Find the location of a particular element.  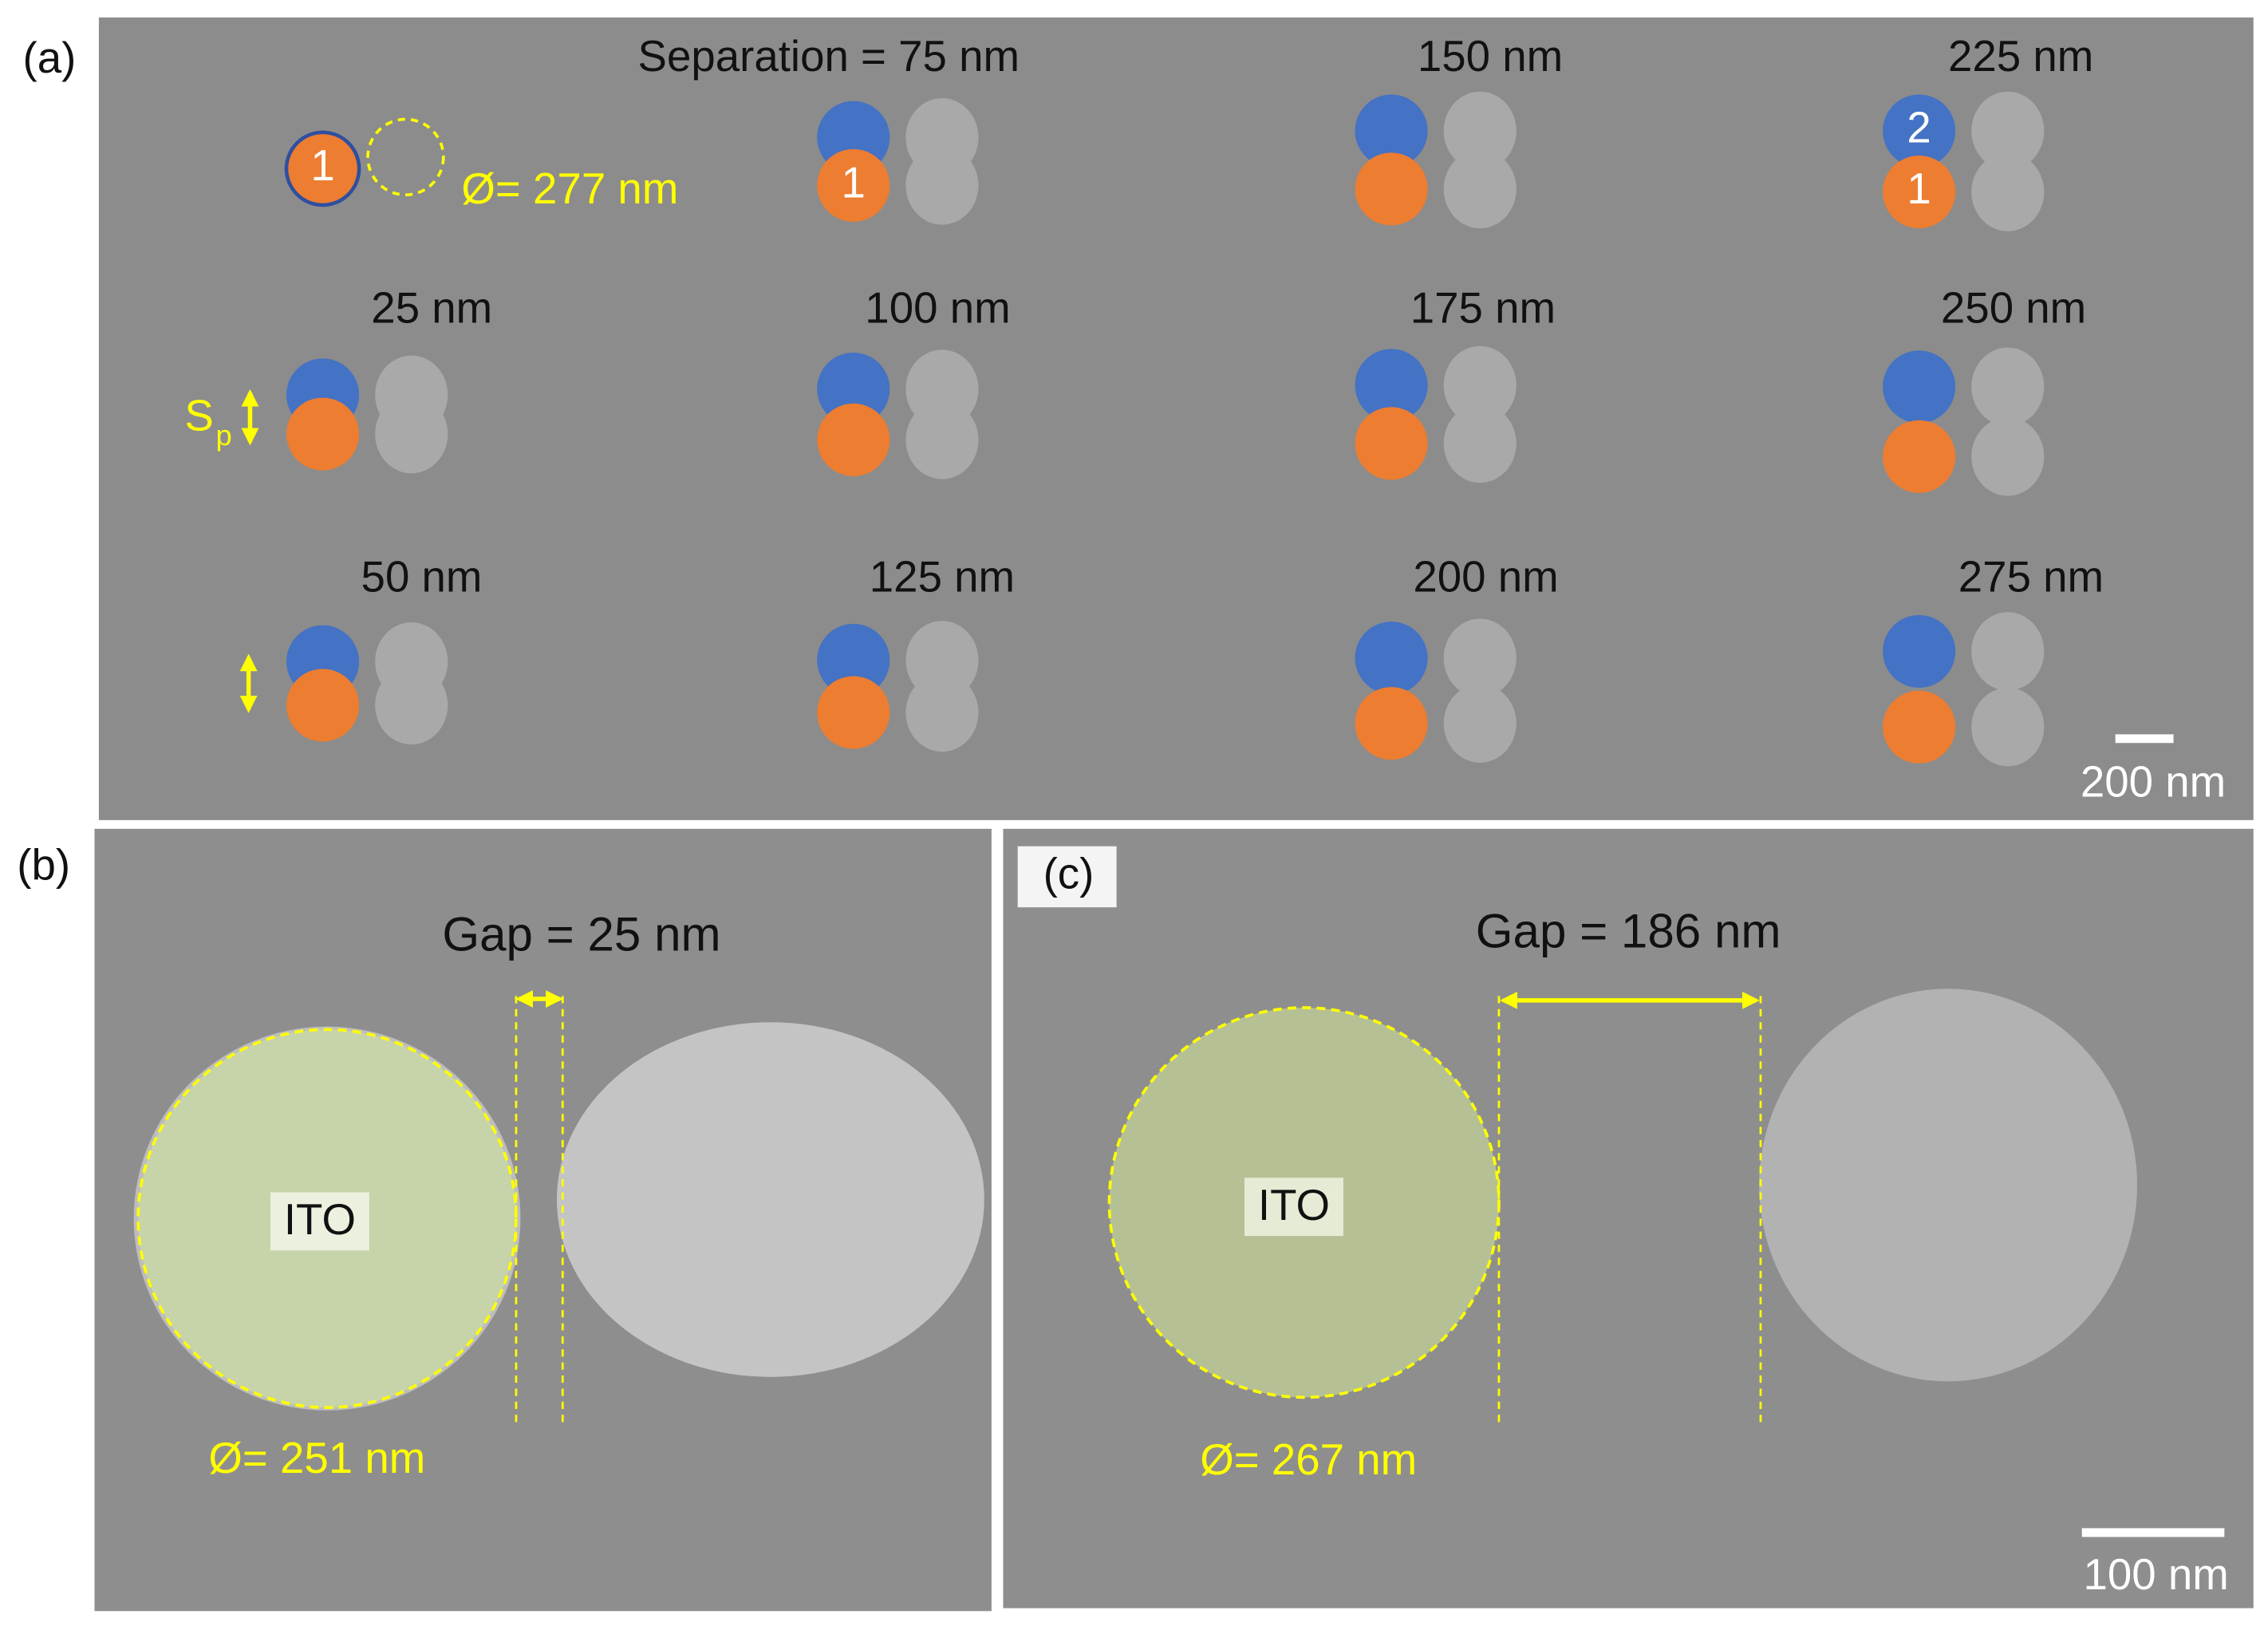

sp-label: S is located at coordinates (199, 416).